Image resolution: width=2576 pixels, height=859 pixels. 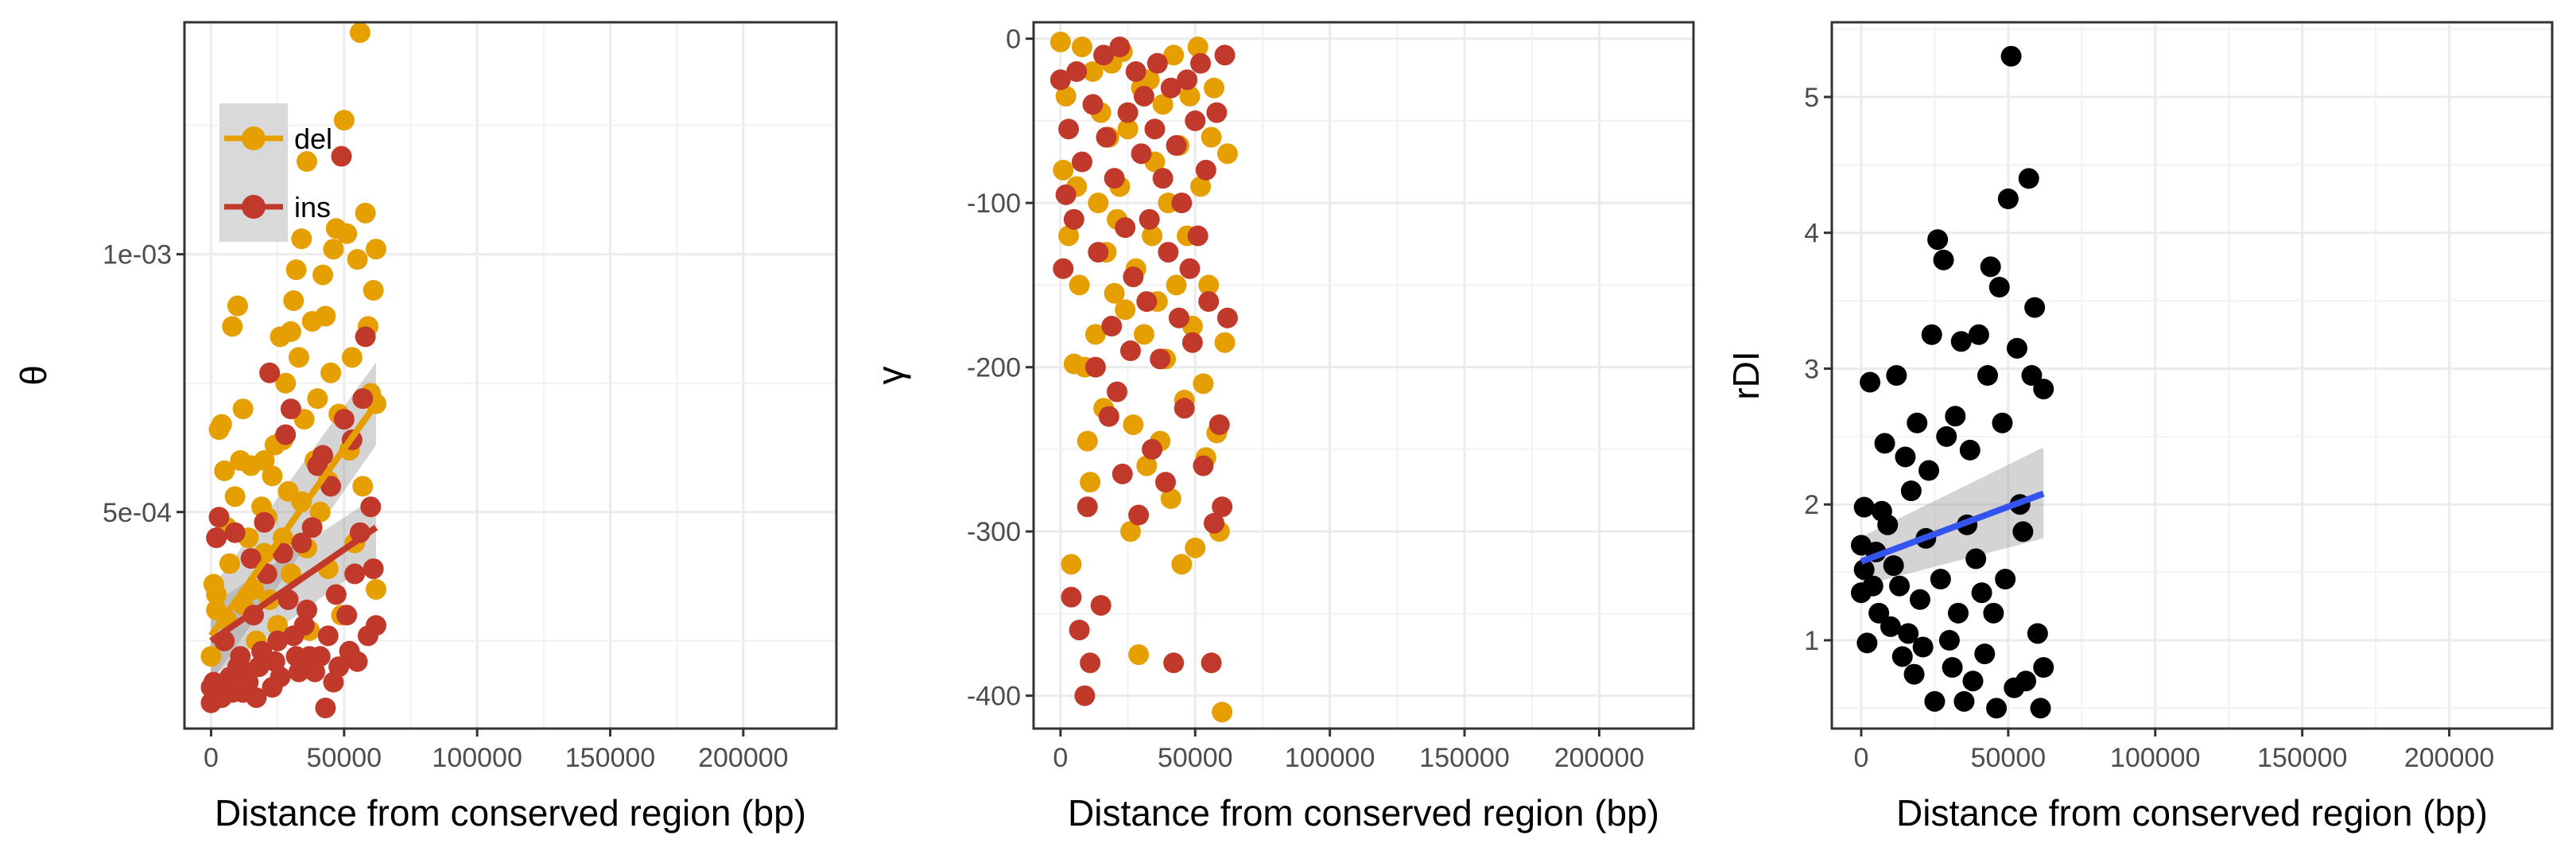 I want to click on x-axis-title: Distance from conserved region (bp), so click(x=2192, y=813).